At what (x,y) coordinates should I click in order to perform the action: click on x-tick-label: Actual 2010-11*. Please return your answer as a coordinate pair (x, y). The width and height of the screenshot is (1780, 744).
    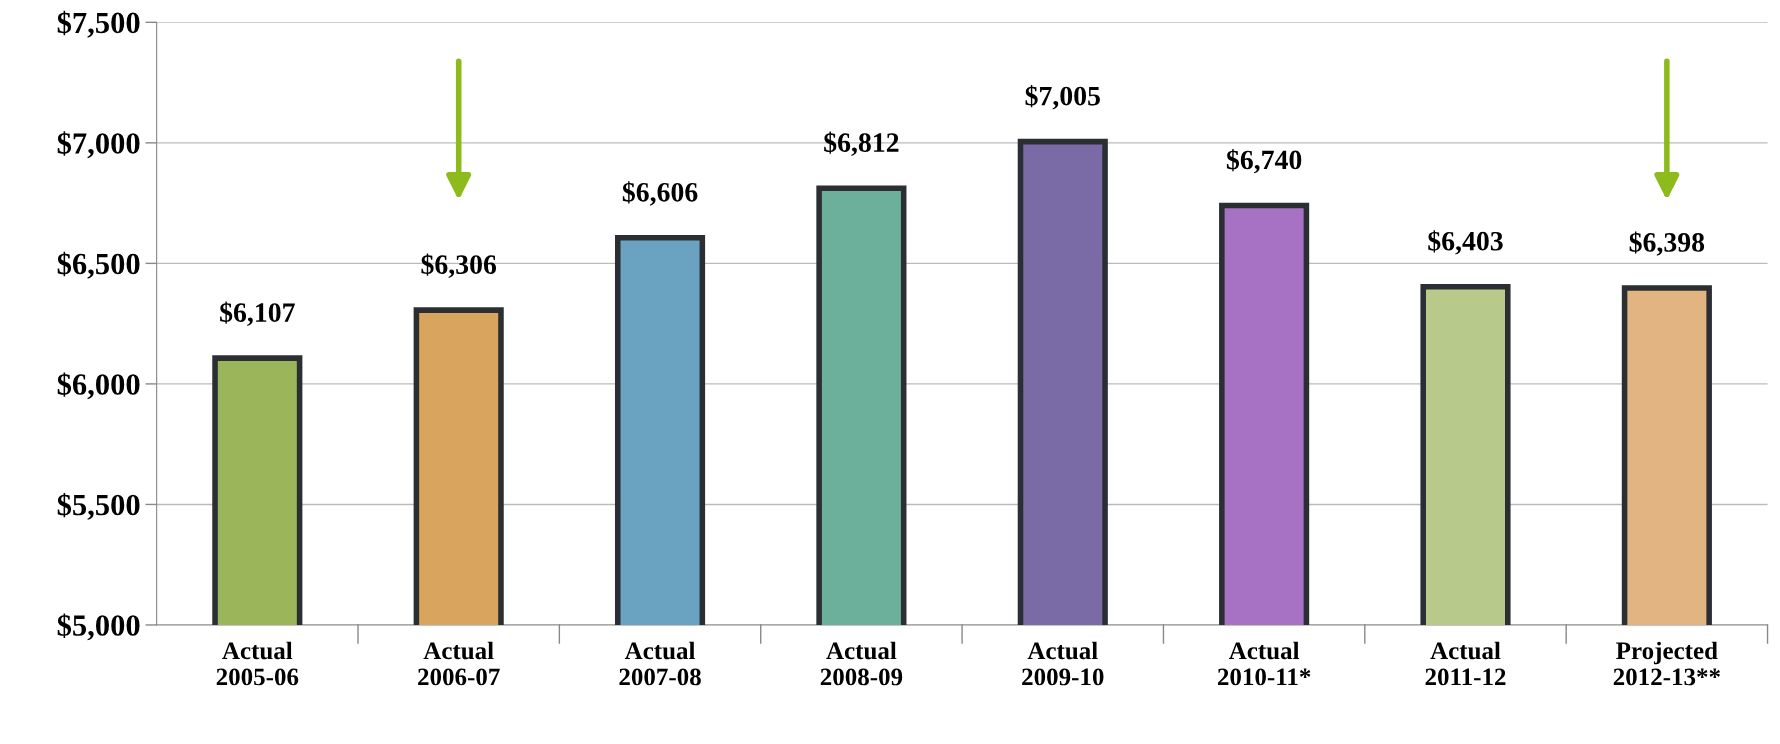
    Looking at the image, I should click on (1264, 663).